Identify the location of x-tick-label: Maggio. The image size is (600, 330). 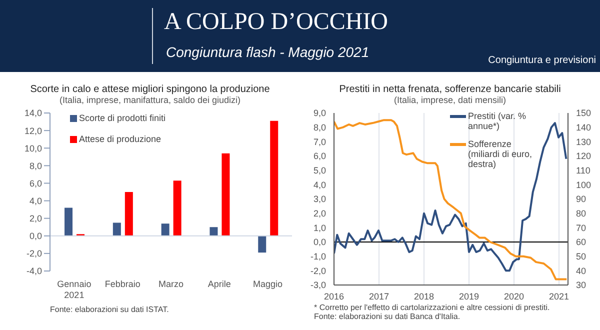
(268, 284).